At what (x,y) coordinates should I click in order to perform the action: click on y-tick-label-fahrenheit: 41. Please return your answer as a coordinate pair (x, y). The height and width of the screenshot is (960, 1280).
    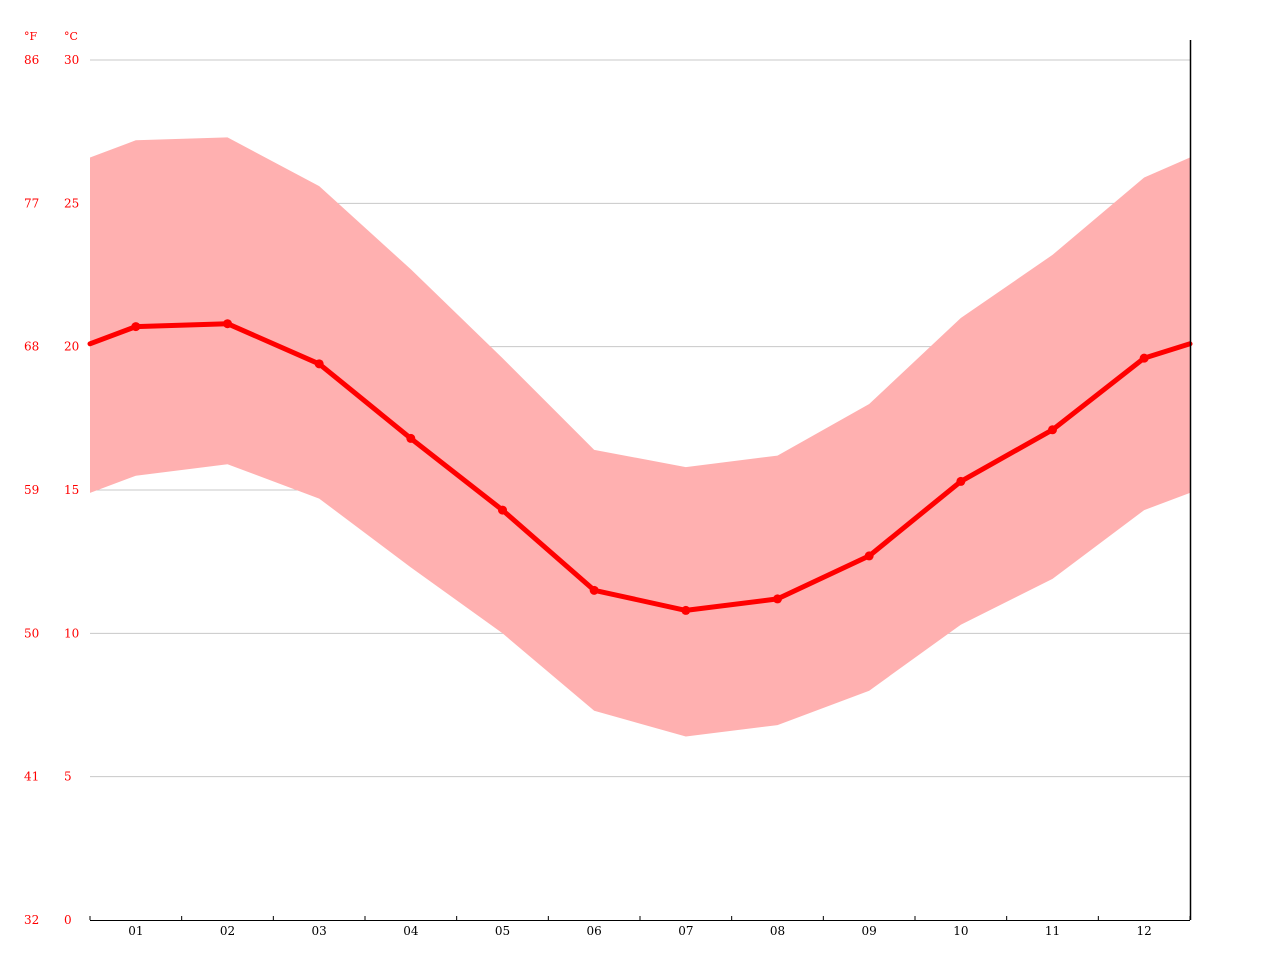
    Looking at the image, I should click on (31, 777).